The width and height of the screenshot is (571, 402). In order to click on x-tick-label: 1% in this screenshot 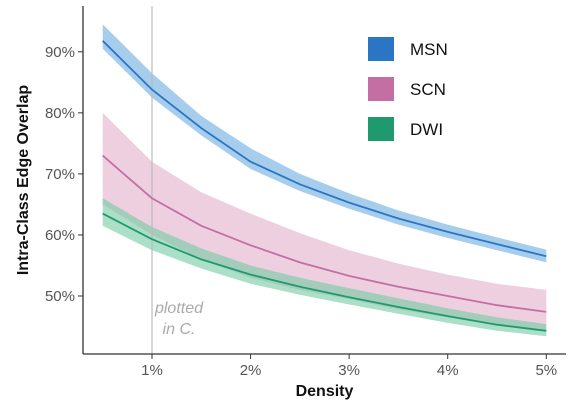, I will do `click(152, 370)`.